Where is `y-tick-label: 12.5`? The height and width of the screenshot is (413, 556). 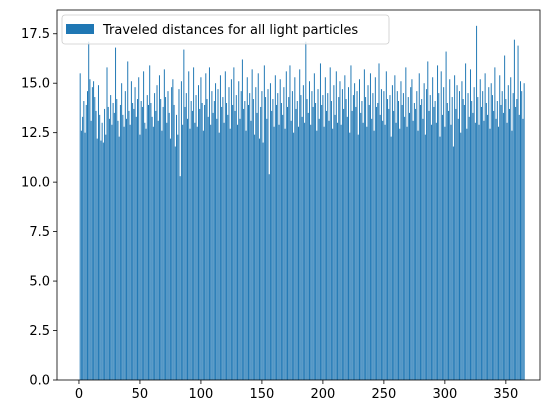
y-tick-label: 12.5 is located at coordinates (35, 133).